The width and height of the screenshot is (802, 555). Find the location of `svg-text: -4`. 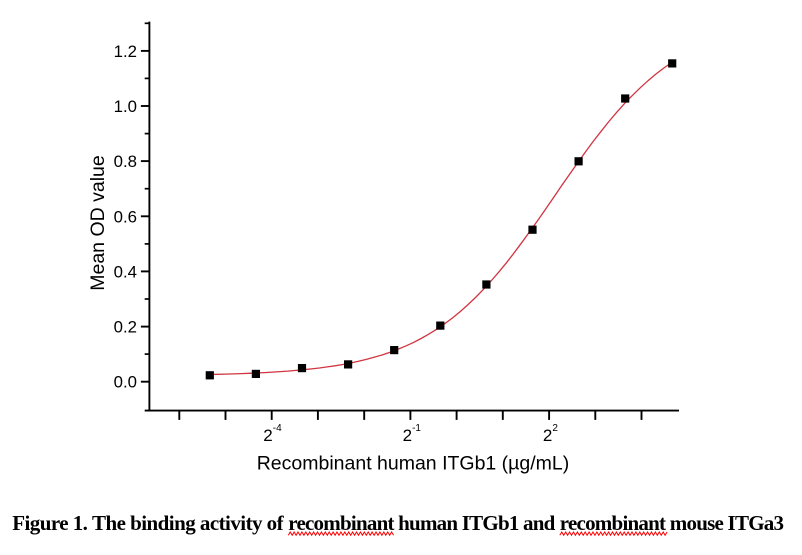

svg-text: -4 is located at coordinates (277, 428).